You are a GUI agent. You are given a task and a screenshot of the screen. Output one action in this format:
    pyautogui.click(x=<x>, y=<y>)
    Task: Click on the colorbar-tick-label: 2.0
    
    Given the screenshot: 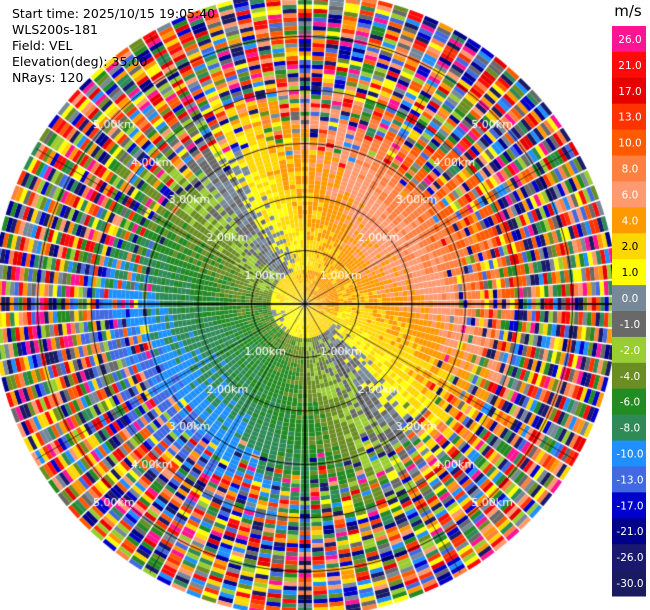 What is the action you would take?
    pyautogui.click(x=630, y=247)
    